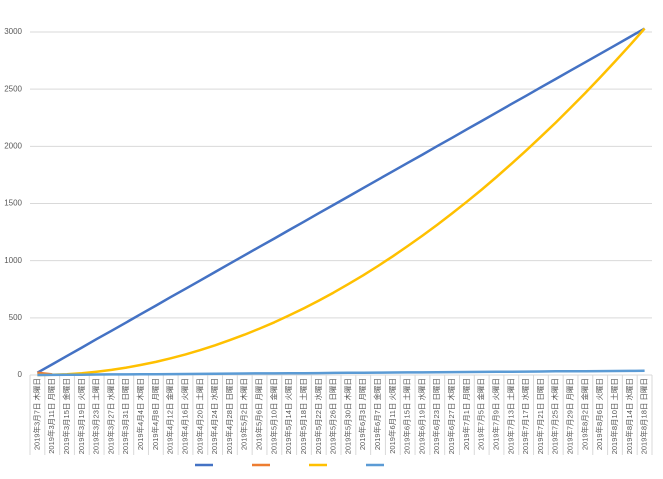 This screenshot has width=663, height=479. What do you see at coordinates (392, 416) in the screenshot?
I see `x-tick-label: 2019年6月11日 火曜日` at bounding box center [392, 416].